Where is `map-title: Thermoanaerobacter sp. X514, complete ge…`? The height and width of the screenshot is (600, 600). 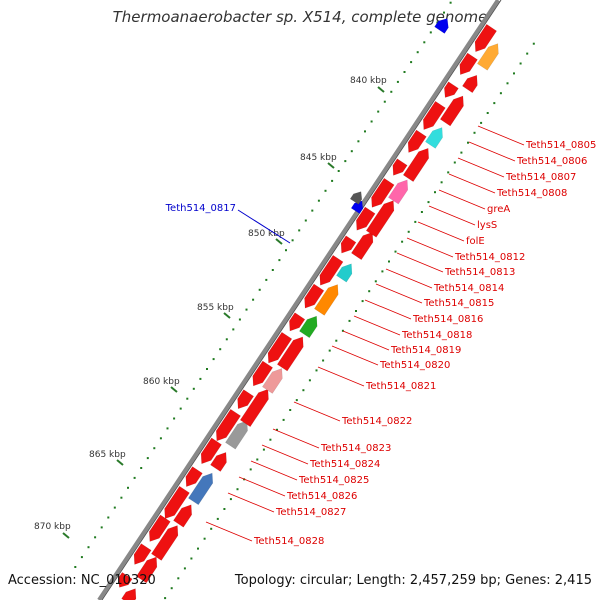
map-title: Thermoanaerobacter sp. X514, complete ge… is located at coordinates (300, 17).